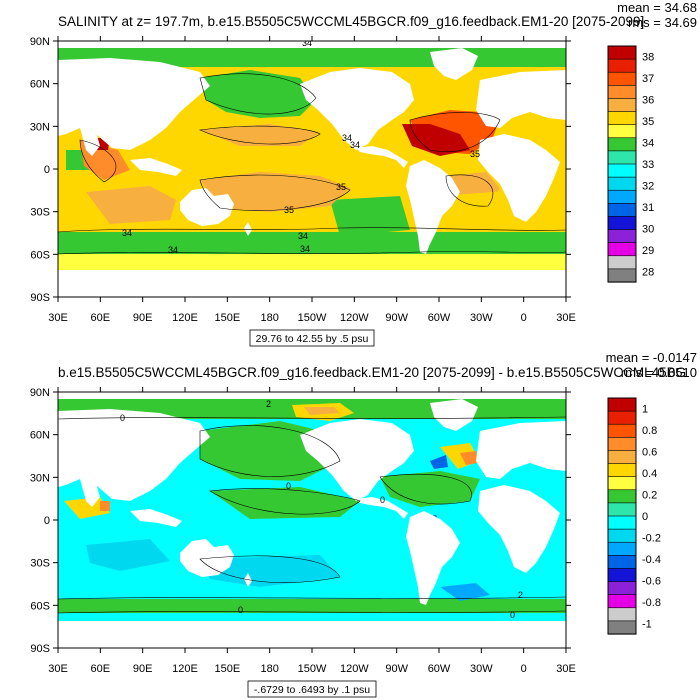 The height and width of the screenshot is (700, 700). I want to click on lat-tick-label: 60S, so click(40, 255).